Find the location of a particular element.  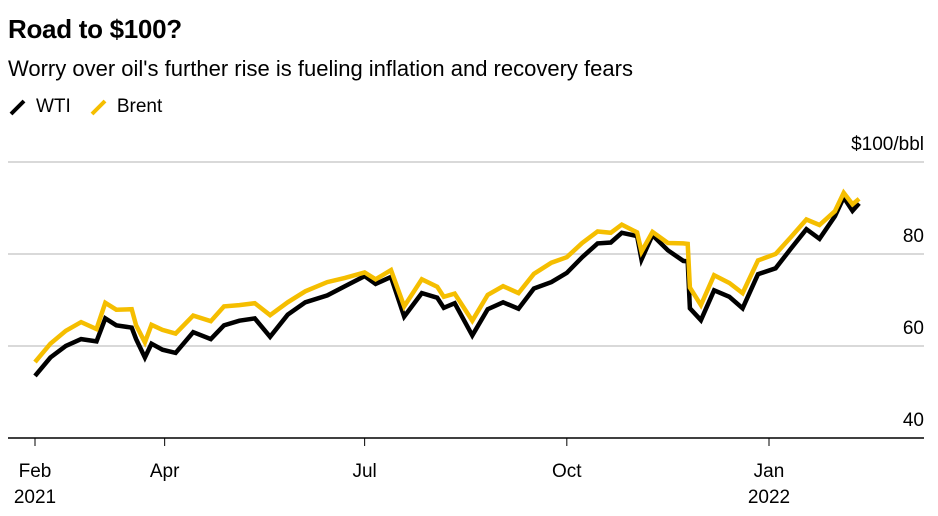

x-tick-sublabel-2022: 2022 is located at coordinates (769, 497).